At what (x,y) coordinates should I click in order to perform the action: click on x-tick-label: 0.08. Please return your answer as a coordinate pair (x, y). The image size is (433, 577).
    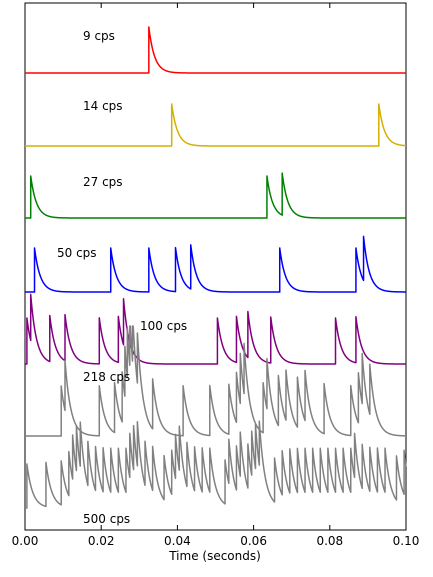
    Looking at the image, I should click on (329, 541).